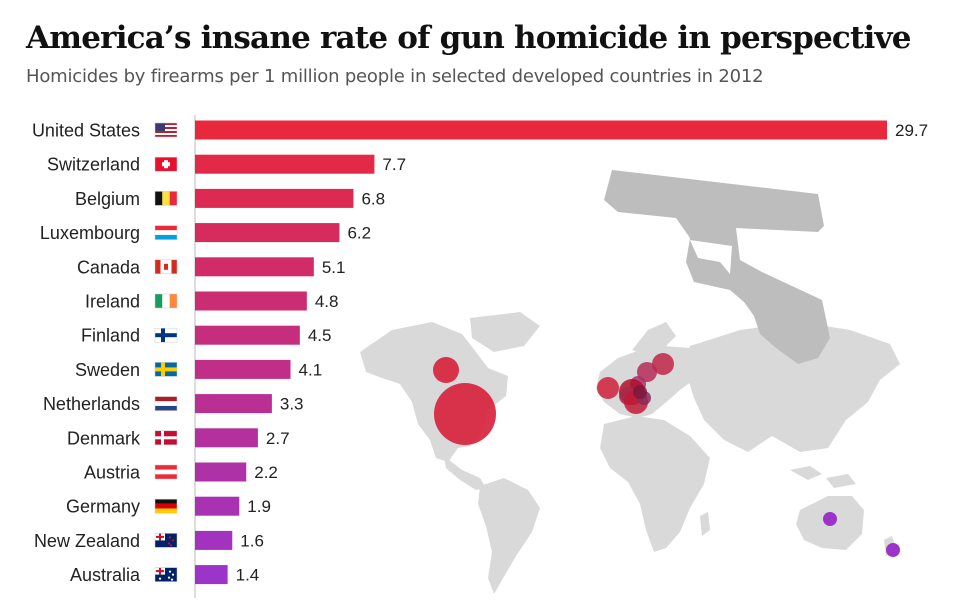 Image resolution: width=960 pixels, height=600 pixels. Describe the element at coordinates (110, 336) in the screenshot. I see `category-label-finland: Finland` at that location.